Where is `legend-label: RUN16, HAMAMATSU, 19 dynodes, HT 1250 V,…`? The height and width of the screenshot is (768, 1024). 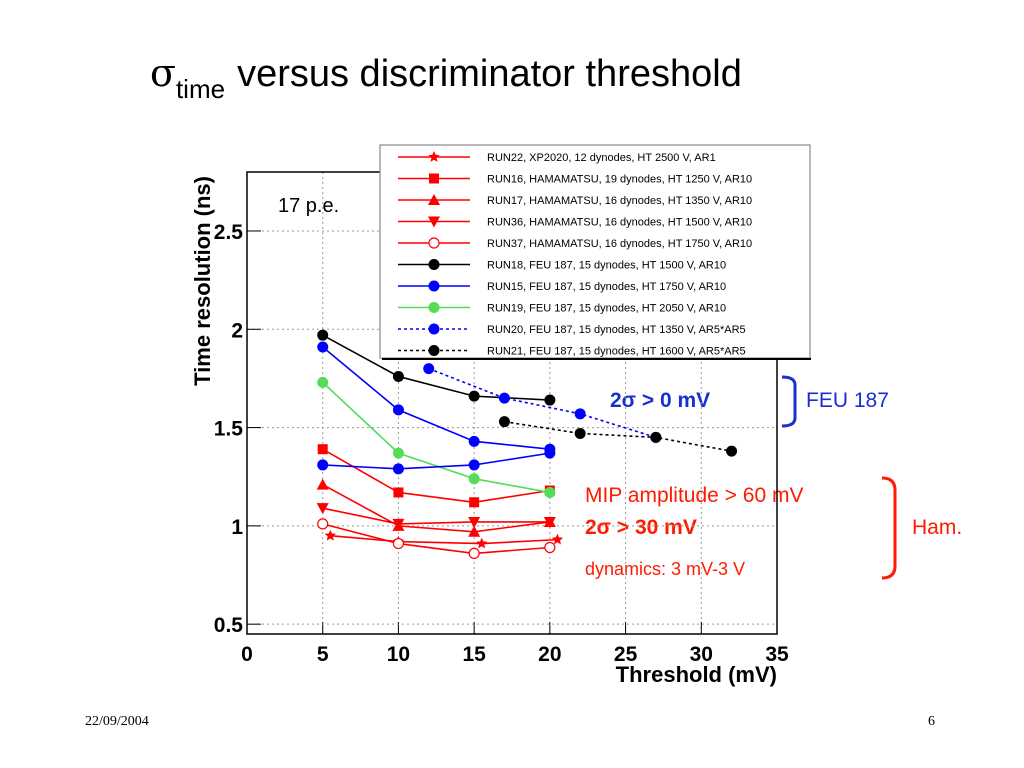
legend-label: RUN16, HAMAMATSU, 19 dynodes, HT 1250 V,… is located at coordinates (619, 180).